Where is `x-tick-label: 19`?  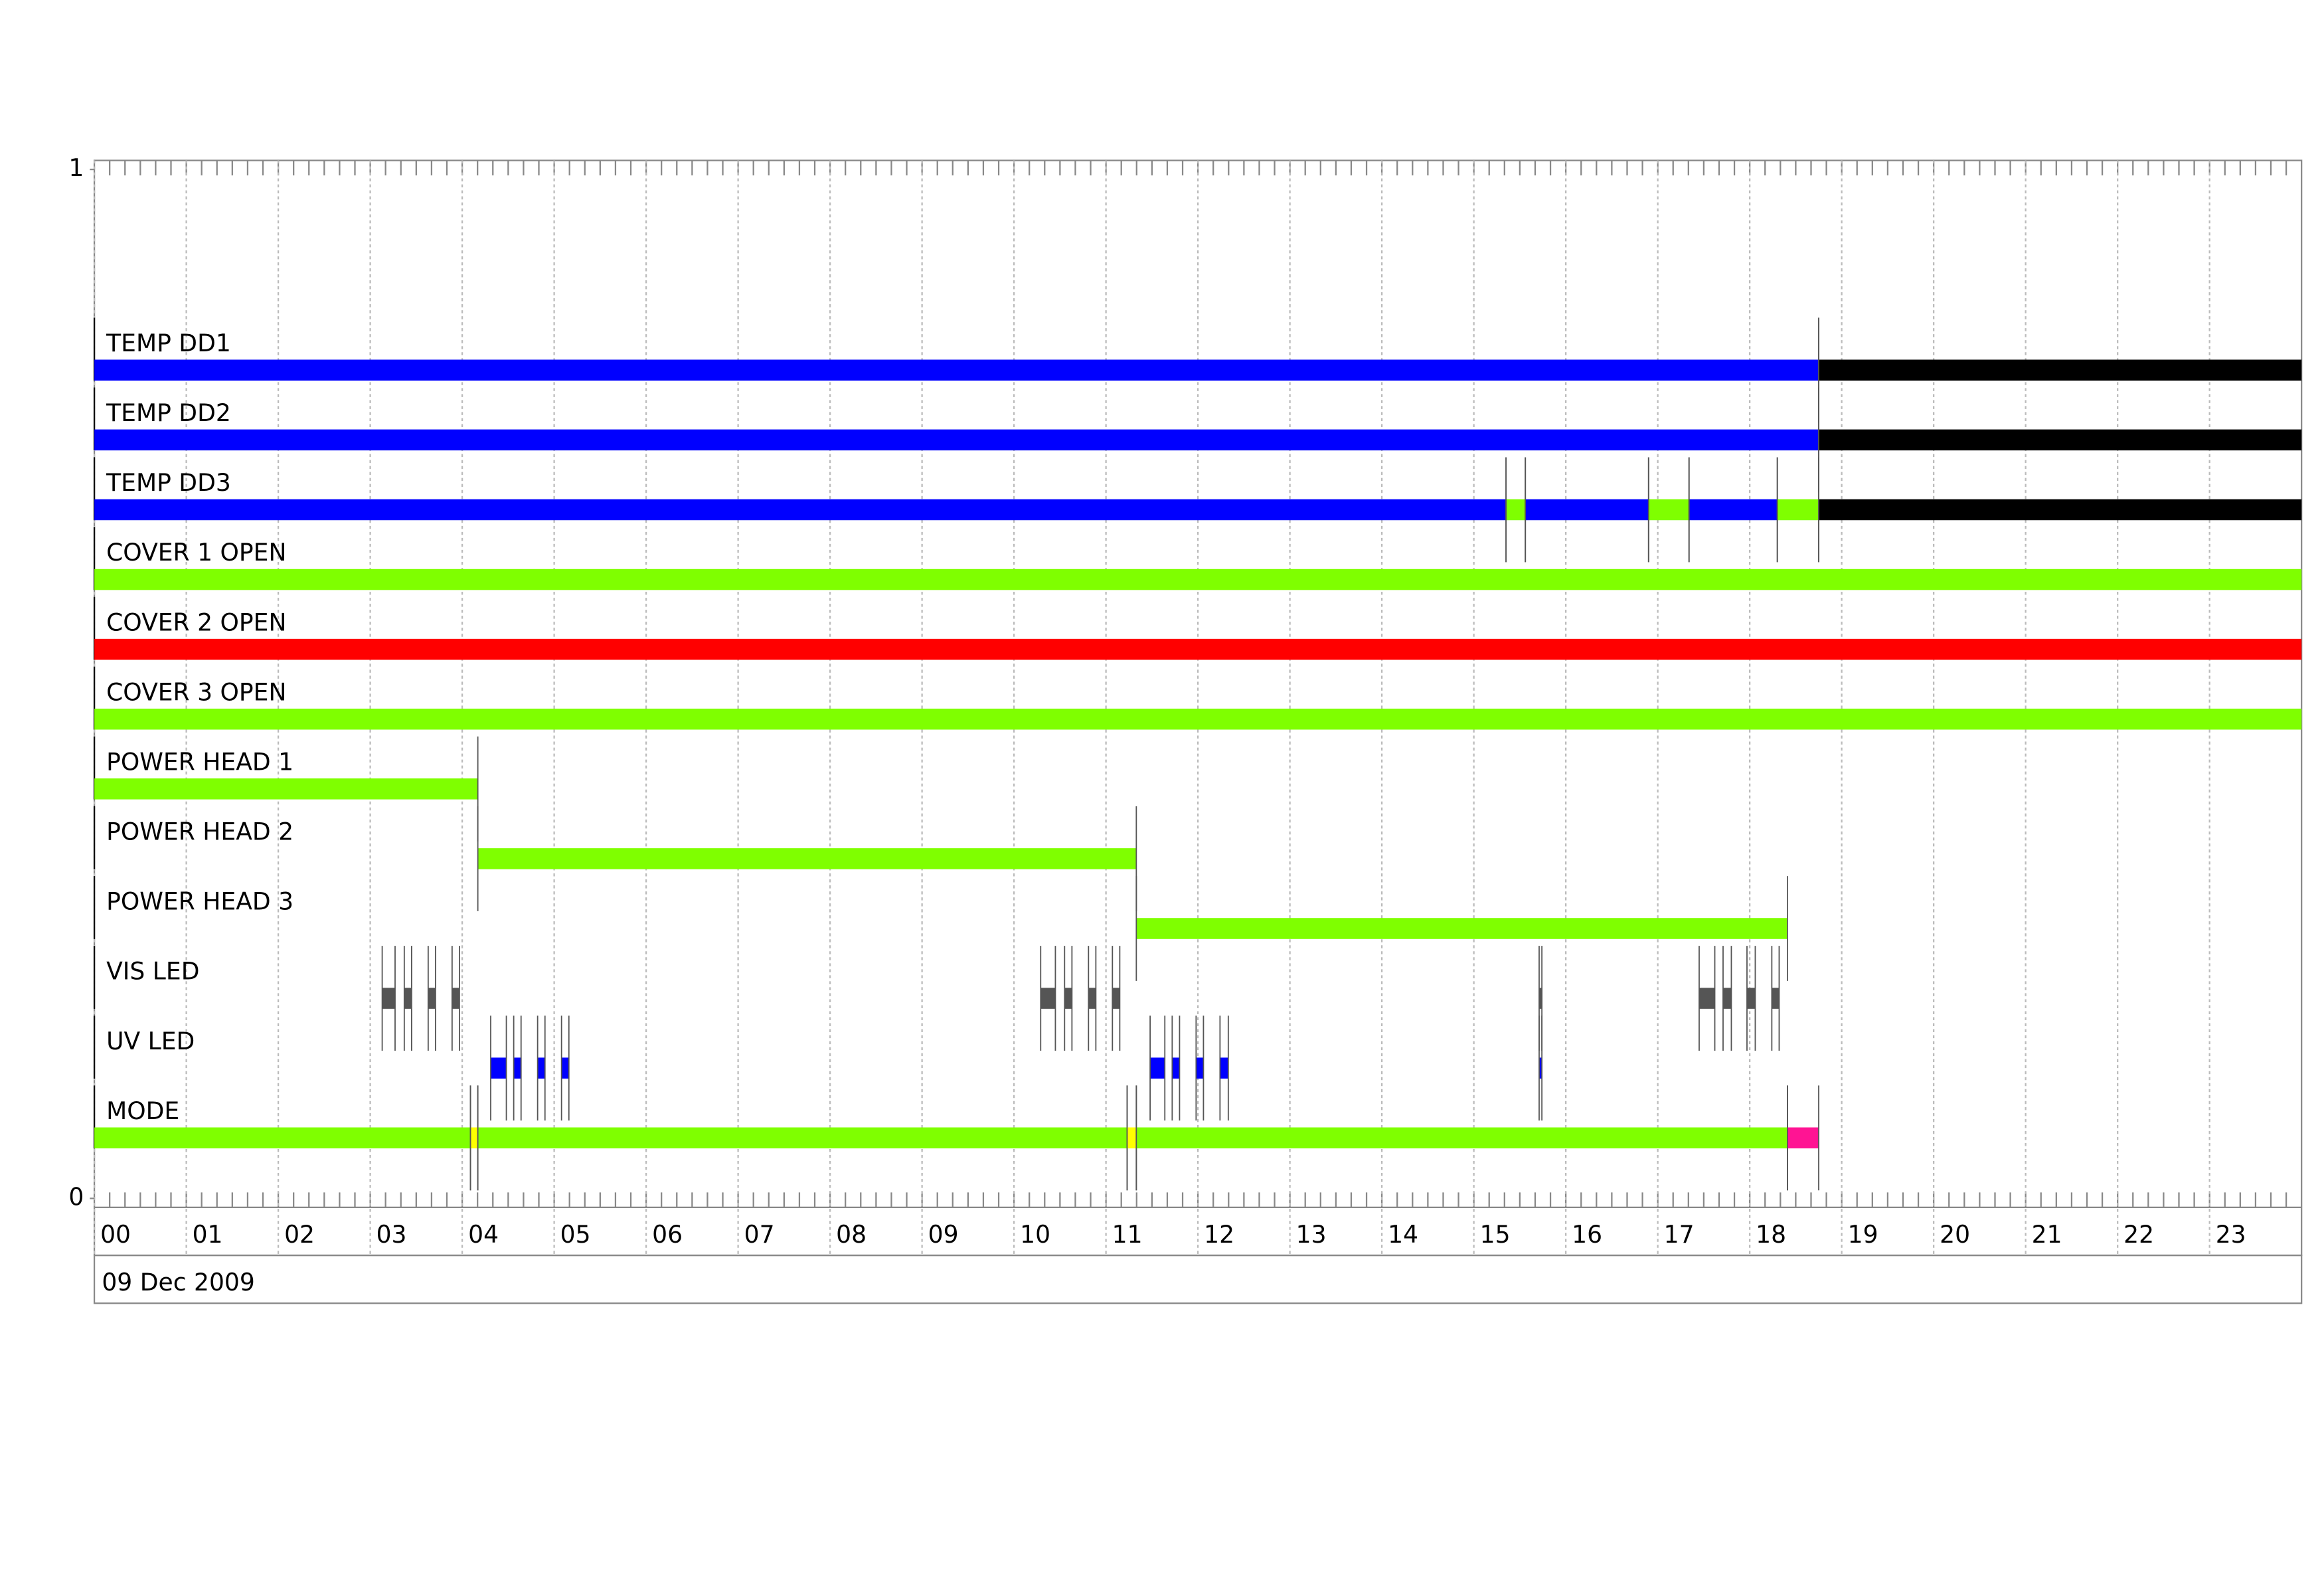 x-tick-label: 19 is located at coordinates (1863, 1235).